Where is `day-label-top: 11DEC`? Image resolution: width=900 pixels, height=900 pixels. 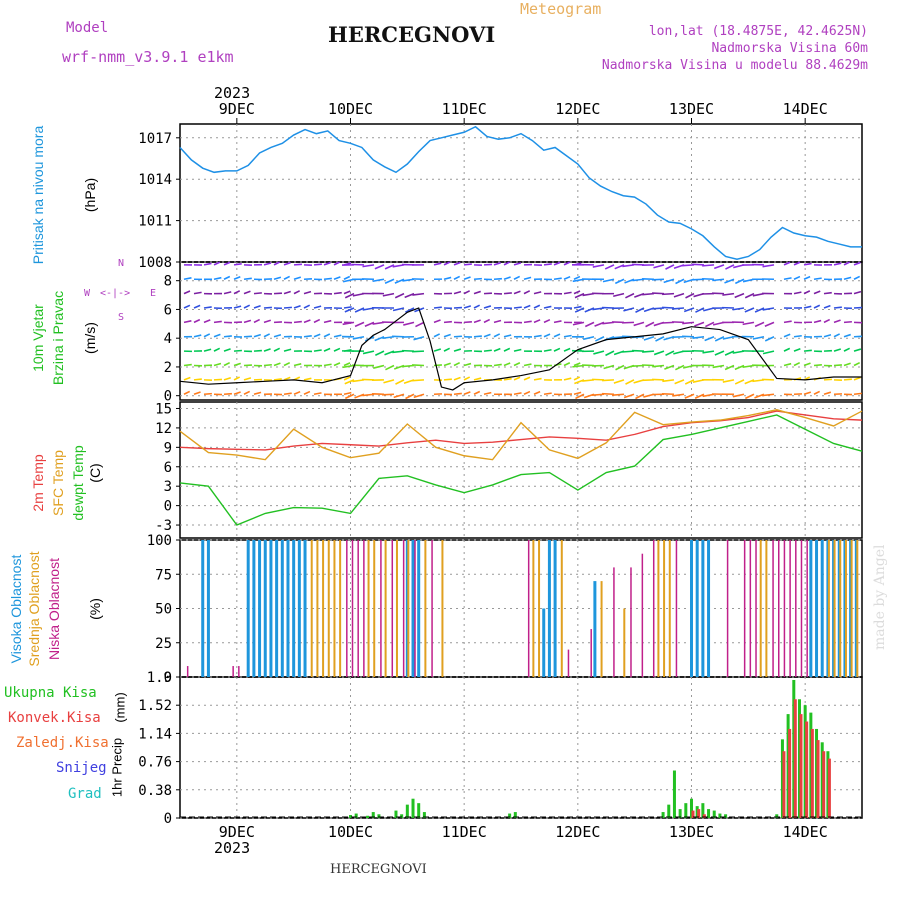
day-label-top: 11DEC is located at coordinates (464, 109).